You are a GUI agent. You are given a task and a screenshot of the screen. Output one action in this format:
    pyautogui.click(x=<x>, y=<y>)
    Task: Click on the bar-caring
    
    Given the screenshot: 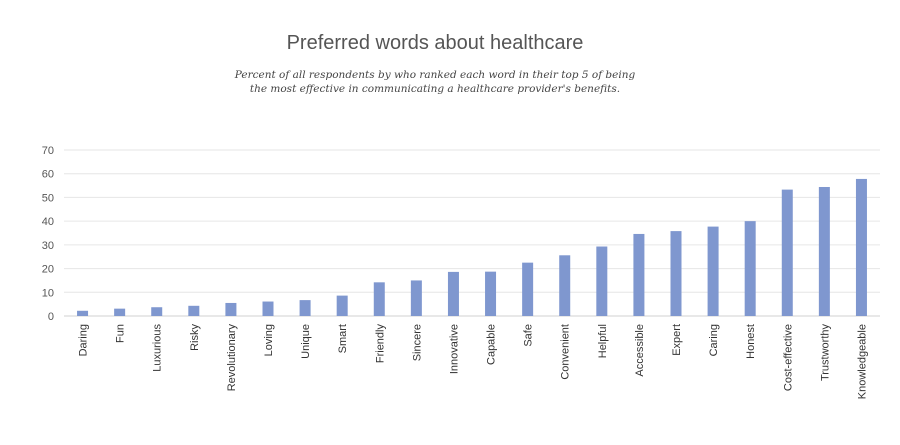 What is the action you would take?
    pyautogui.click(x=713, y=271)
    